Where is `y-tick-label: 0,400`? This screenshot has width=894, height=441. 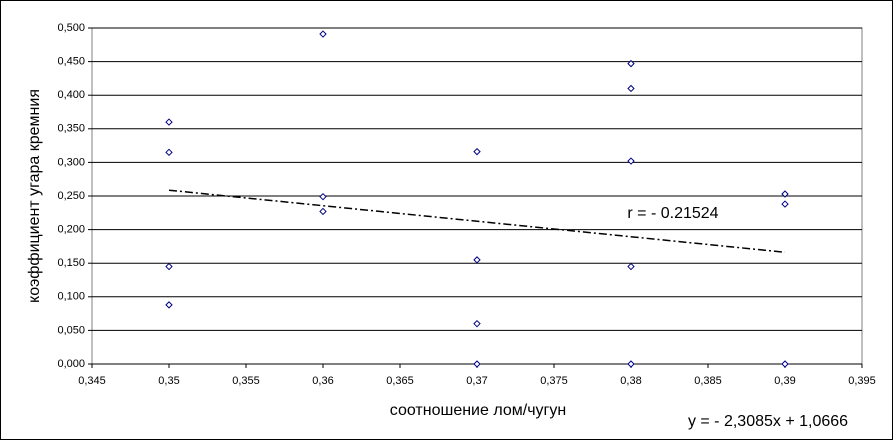 y-tick-label: 0,400 is located at coordinates (71, 95).